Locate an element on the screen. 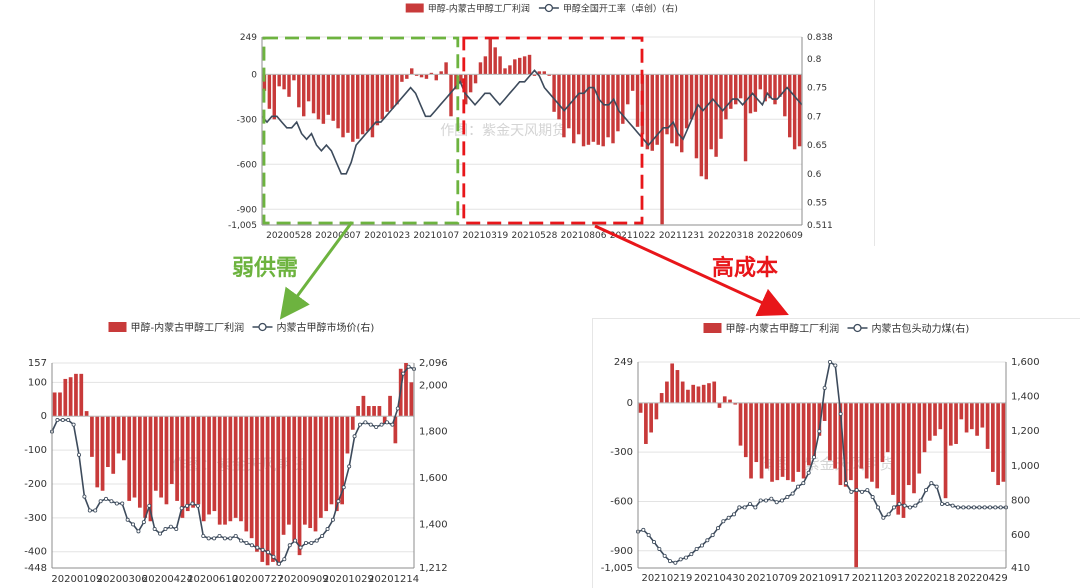 This screenshot has width=1080, height=588. top-y-left-tick: 249 is located at coordinates (248, 38).